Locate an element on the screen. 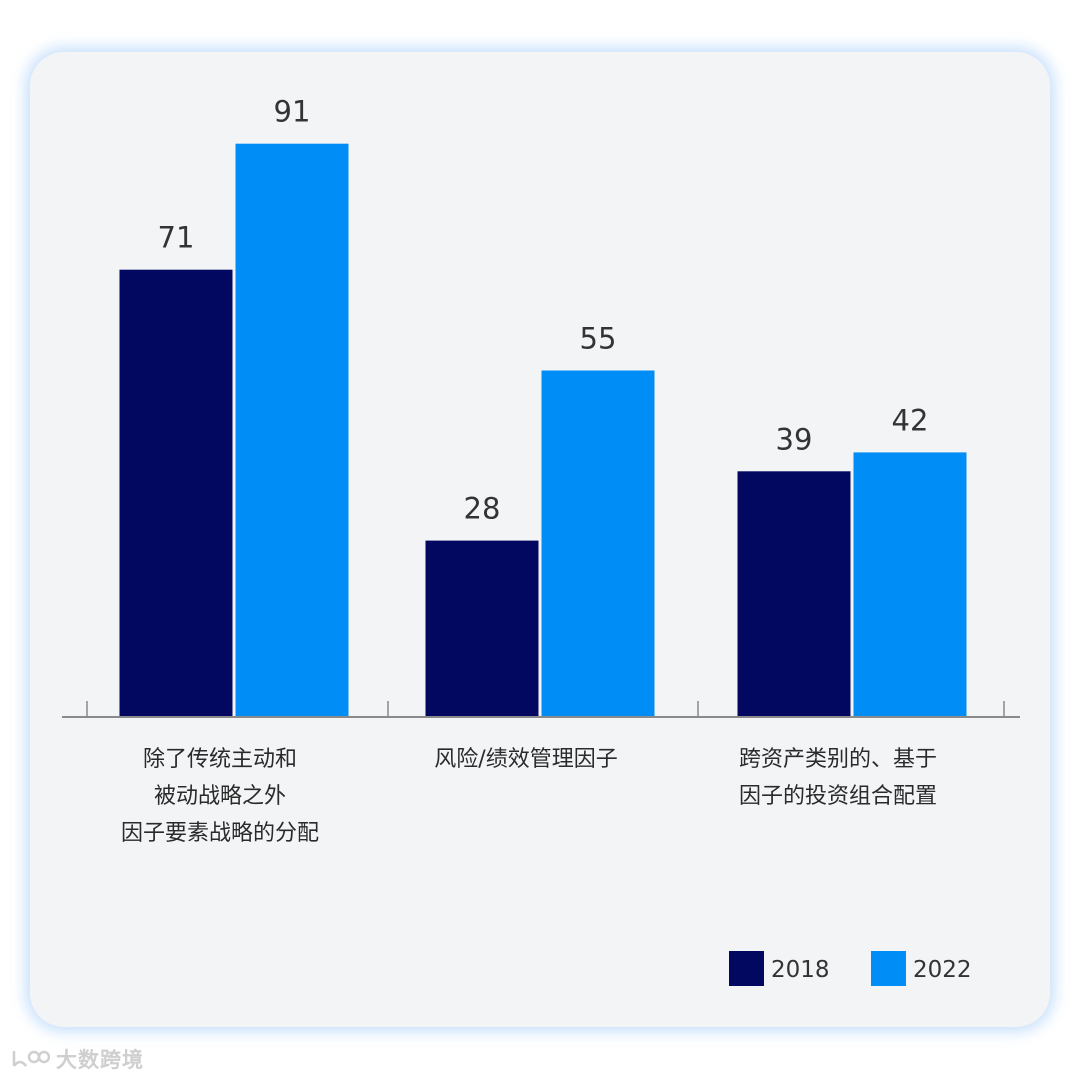 The width and height of the screenshot is (1080, 1080). category-label-3-line-2: 因子的投资组合配置 is located at coordinates (838, 796).